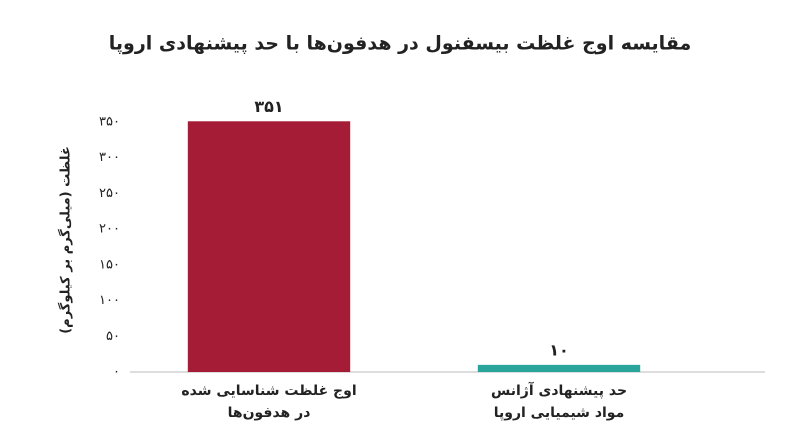 The width and height of the screenshot is (800, 447). Describe the element at coordinates (116, 372) in the screenshot. I see `y-tick-label: ۰` at that location.